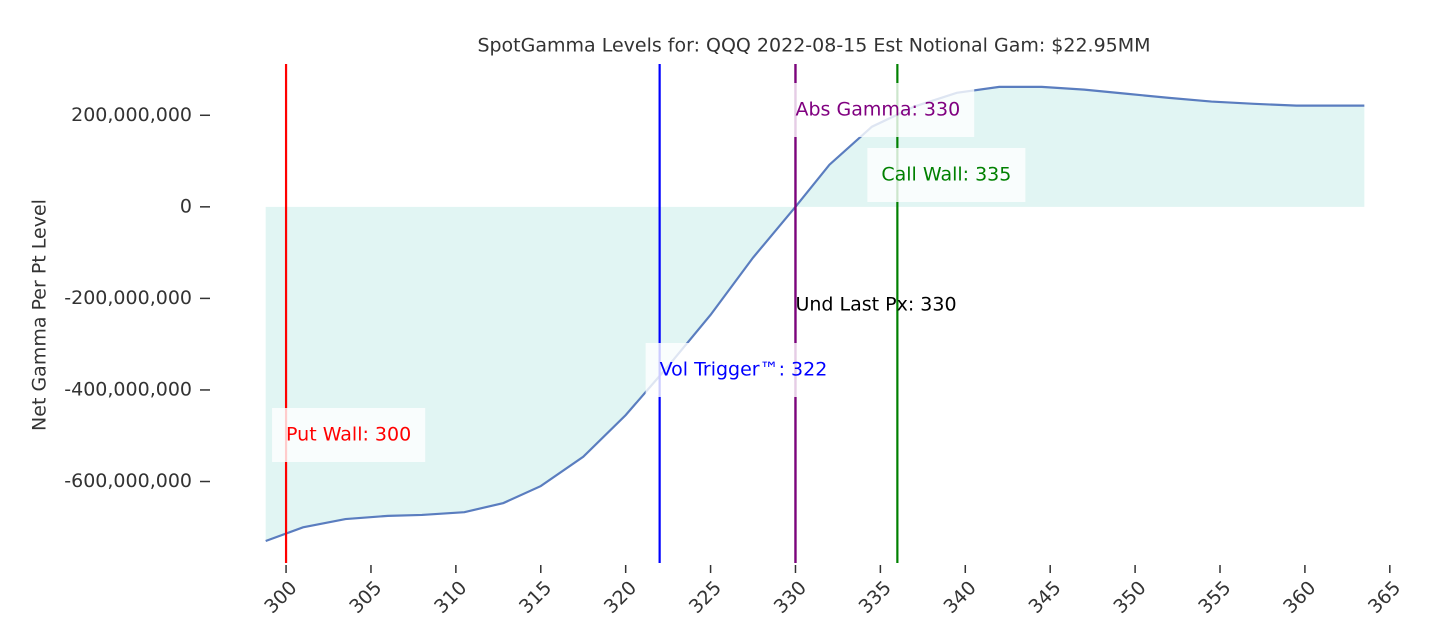 This screenshot has width=1430, height=641. I want to click on y-tick-label: -200,000,000, so click(128, 298).